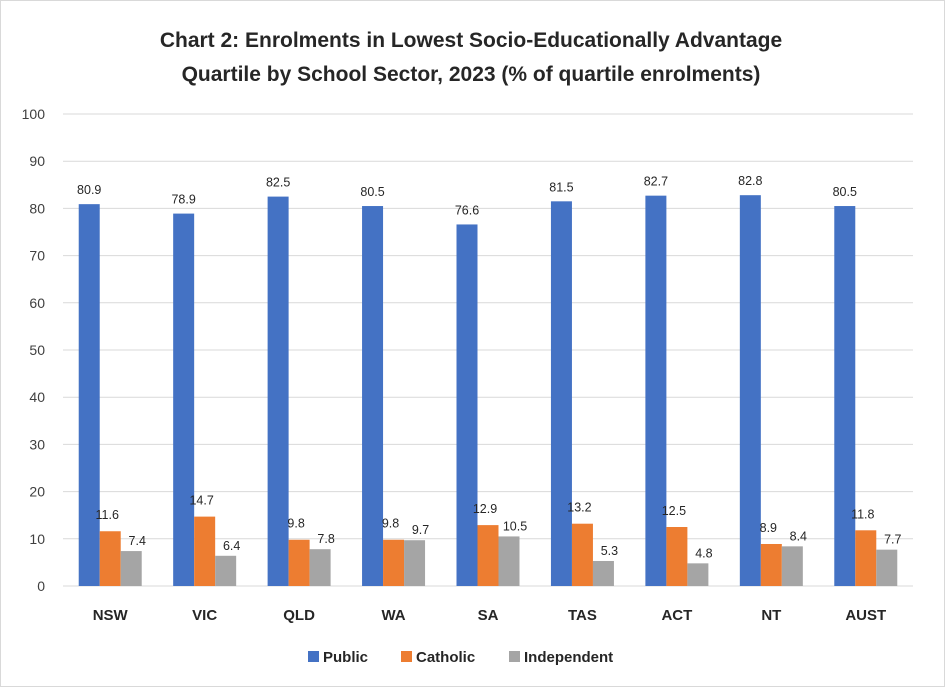 The width and height of the screenshot is (945, 687). Describe the element at coordinates (862, 514) in the screenshot. I see `data-label-catholic-aust: 11.8` at that location.